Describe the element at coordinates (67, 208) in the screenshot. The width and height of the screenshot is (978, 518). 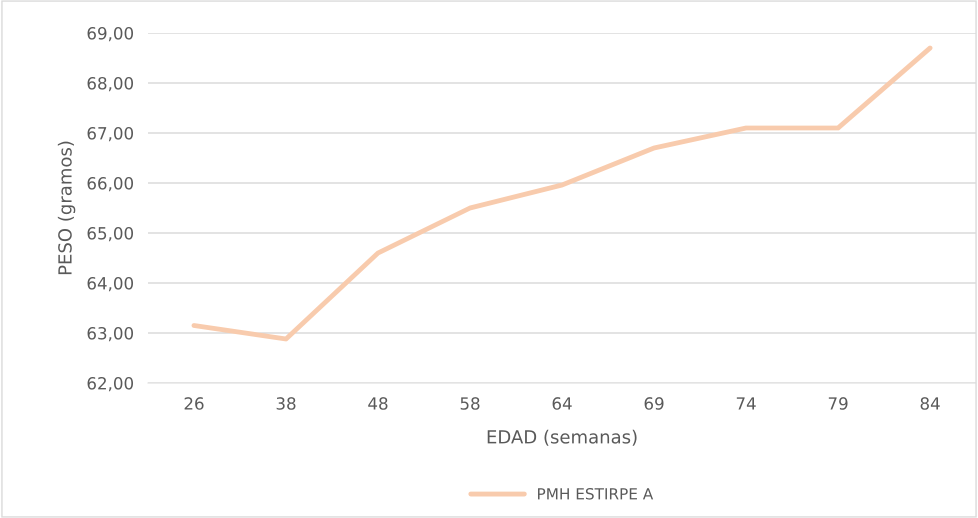
I see `y-axis-title: PESO (gramos)` at that location.